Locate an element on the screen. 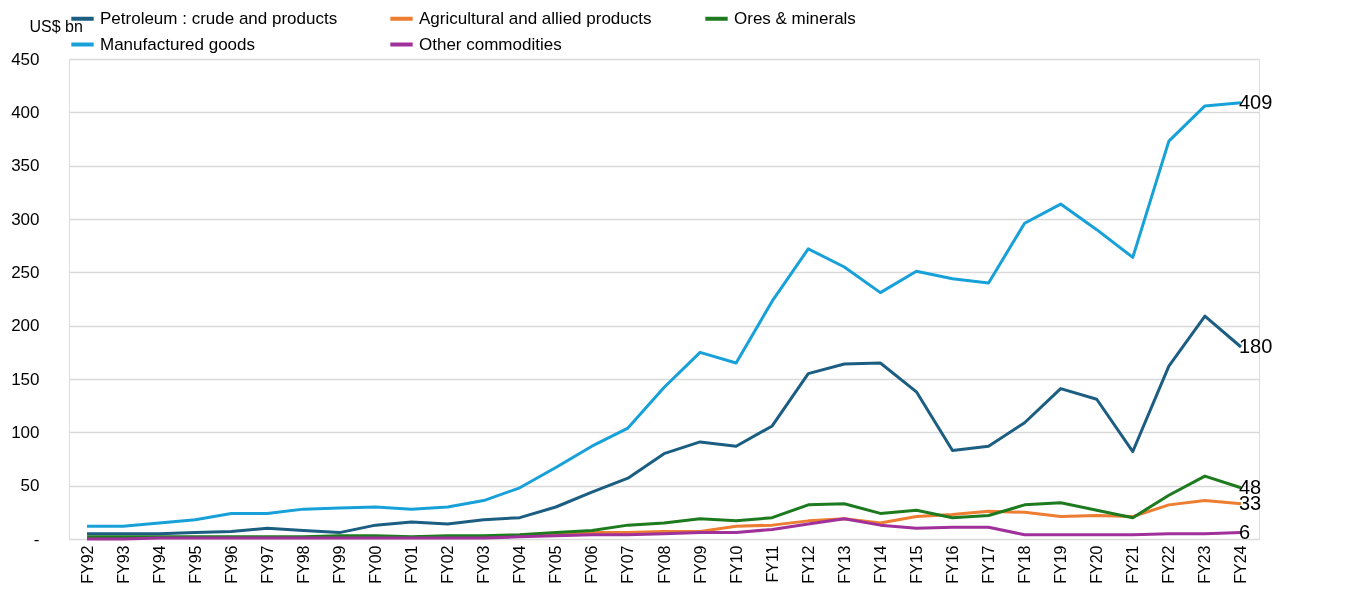 The image size is (1365, 609). y-tick-label: 150 is located at coordinates (25, 379).